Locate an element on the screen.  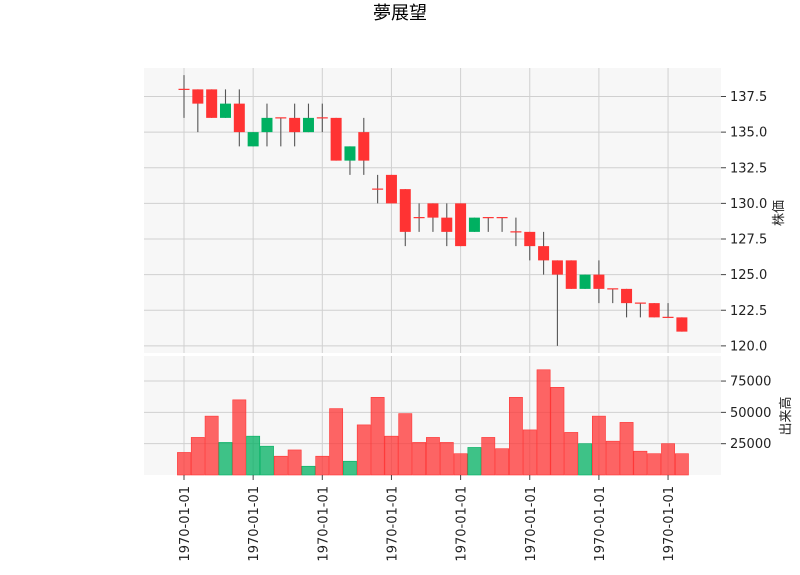
price-y-axis-label: 株価 is located at coordinates (779, 213).